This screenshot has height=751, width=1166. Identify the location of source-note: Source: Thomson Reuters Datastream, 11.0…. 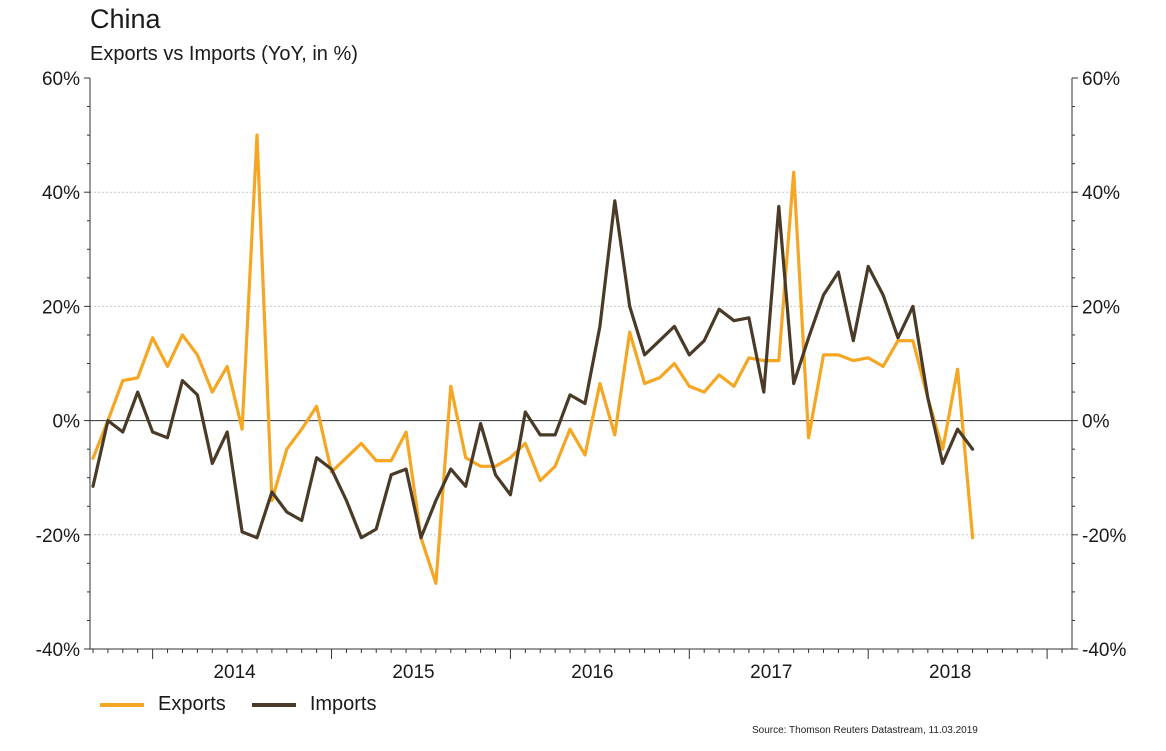
(865, 730).